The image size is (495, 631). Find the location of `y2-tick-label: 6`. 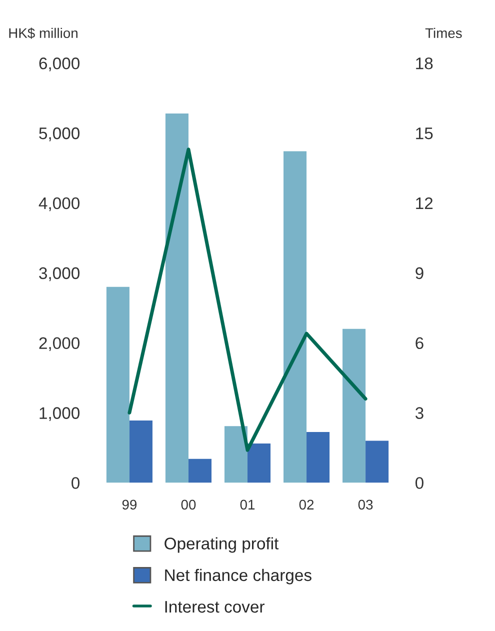

y2-tick-label: 6 is located at coordinates (420, 343).